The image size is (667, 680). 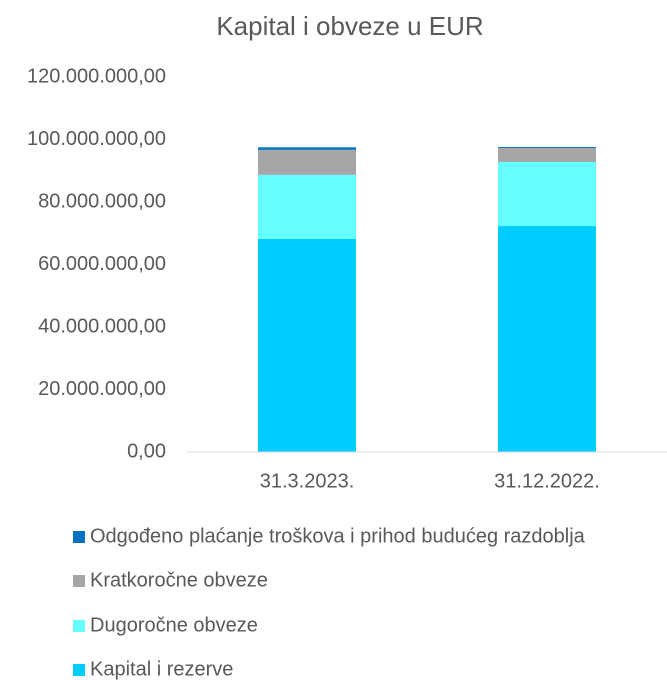 What do you see at coordinates (96, 139) in the screenshot?
I see `y-tick-label: 100.000.000,00` at bounding box center [96, 139].